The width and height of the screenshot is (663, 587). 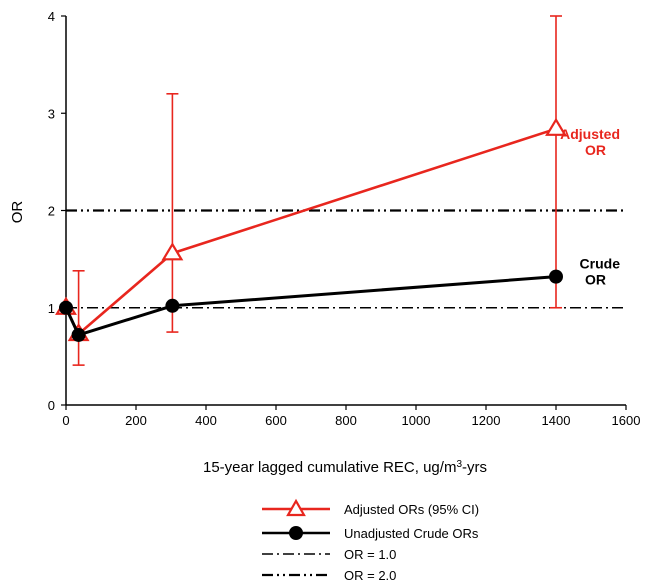 I want to click on y-tick-label: 3, so click(x=51, y=113).